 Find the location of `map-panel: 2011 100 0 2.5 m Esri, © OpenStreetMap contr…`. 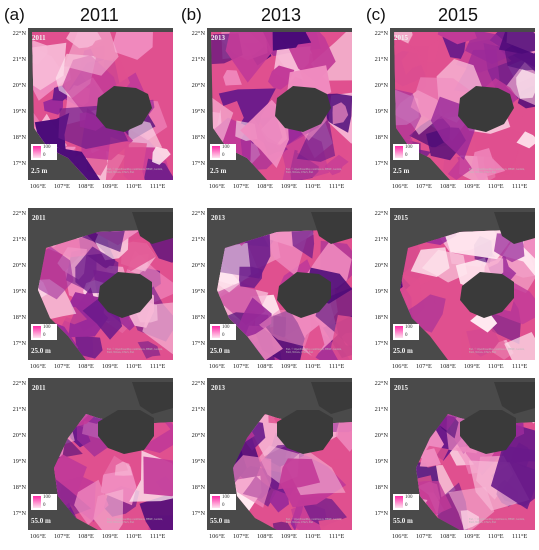

map-panel: 2011 100 0 2.5 m Esri, © OpenStreetMap contr… is located at coordinates (100, 104).